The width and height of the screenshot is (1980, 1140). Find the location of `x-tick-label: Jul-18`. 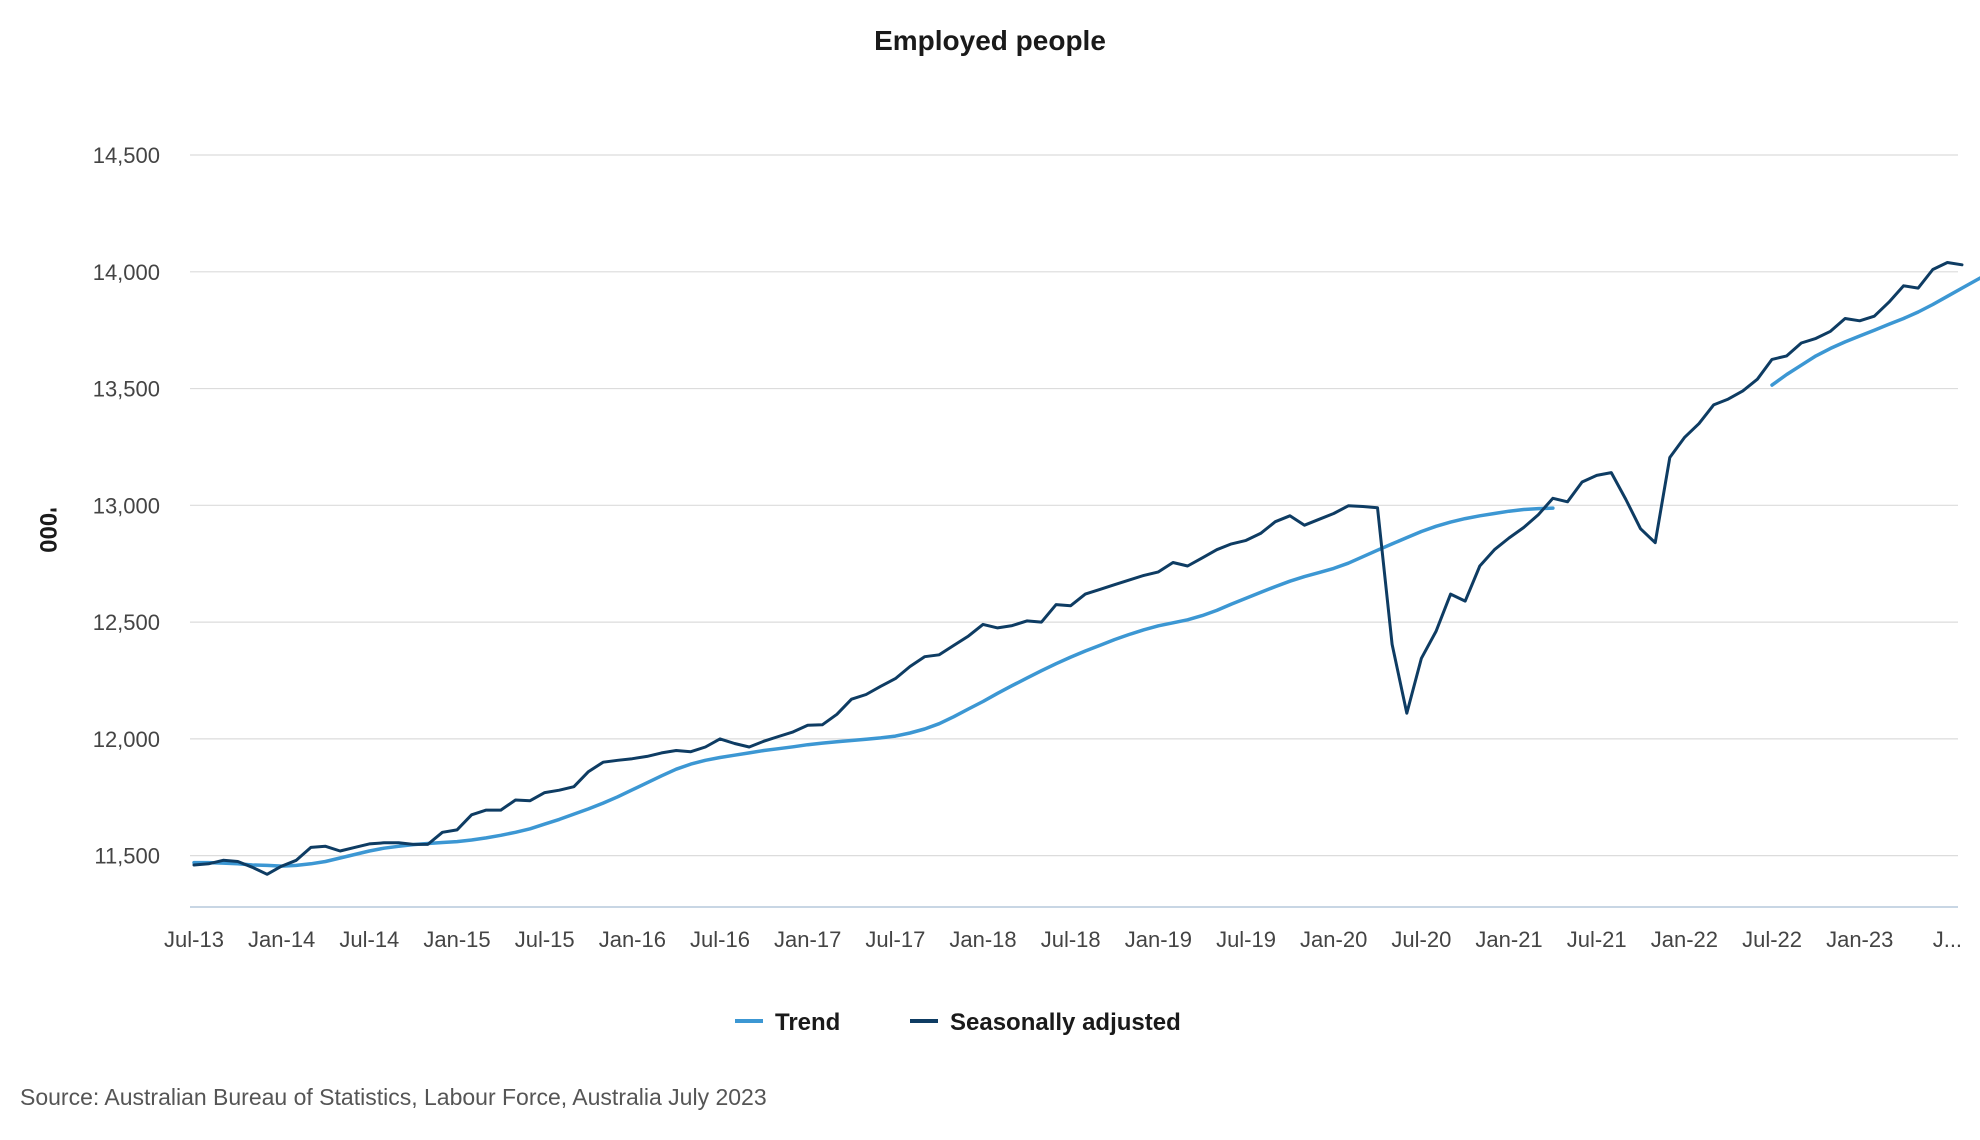

x-tick-label: Jul-18 is located at coordinates (1071, 939).